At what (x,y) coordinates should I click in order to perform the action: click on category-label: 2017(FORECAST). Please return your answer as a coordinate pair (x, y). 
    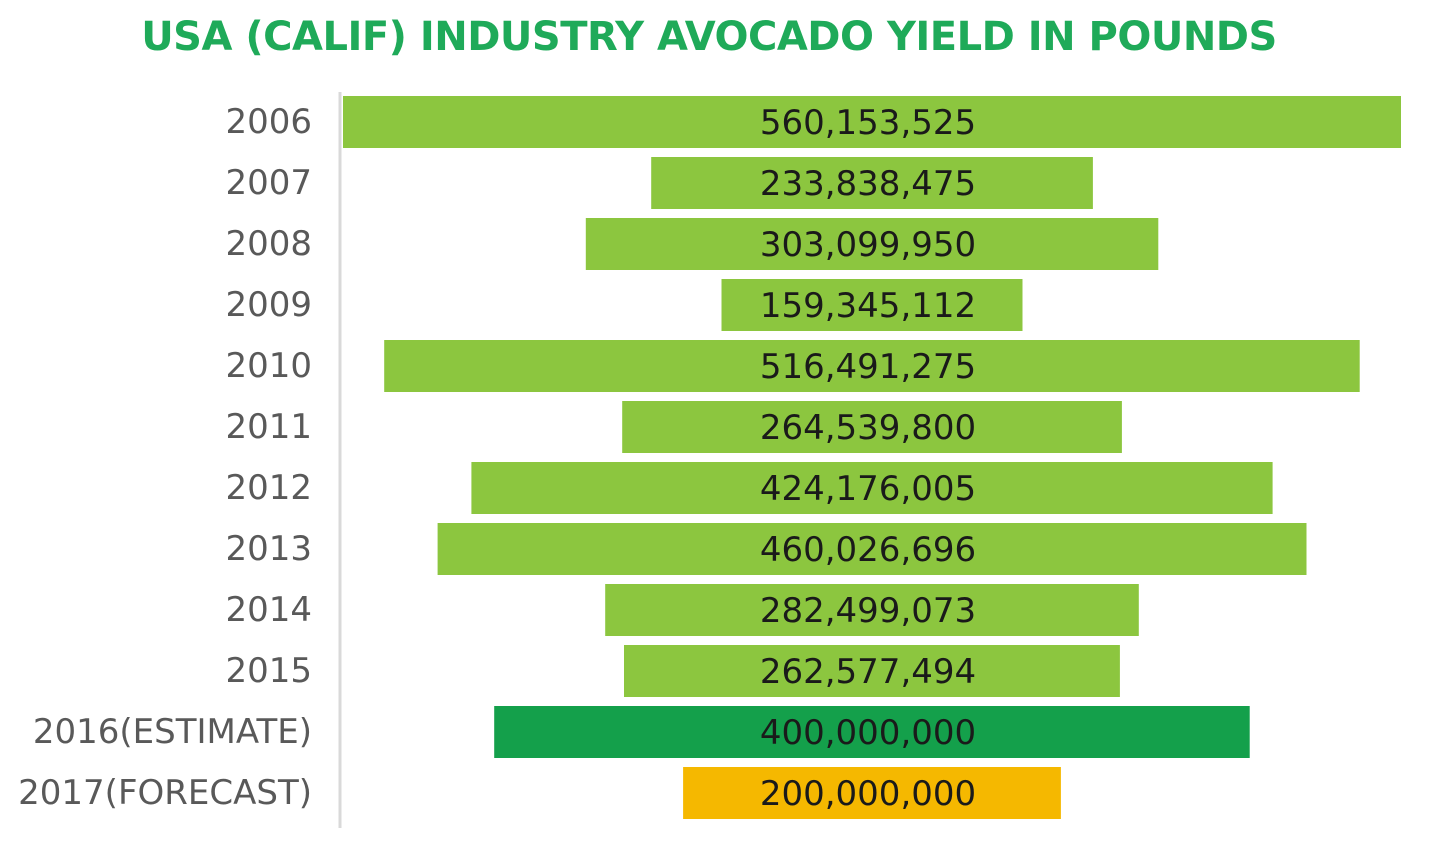
    Looking at the image, I should click on (165, 793).